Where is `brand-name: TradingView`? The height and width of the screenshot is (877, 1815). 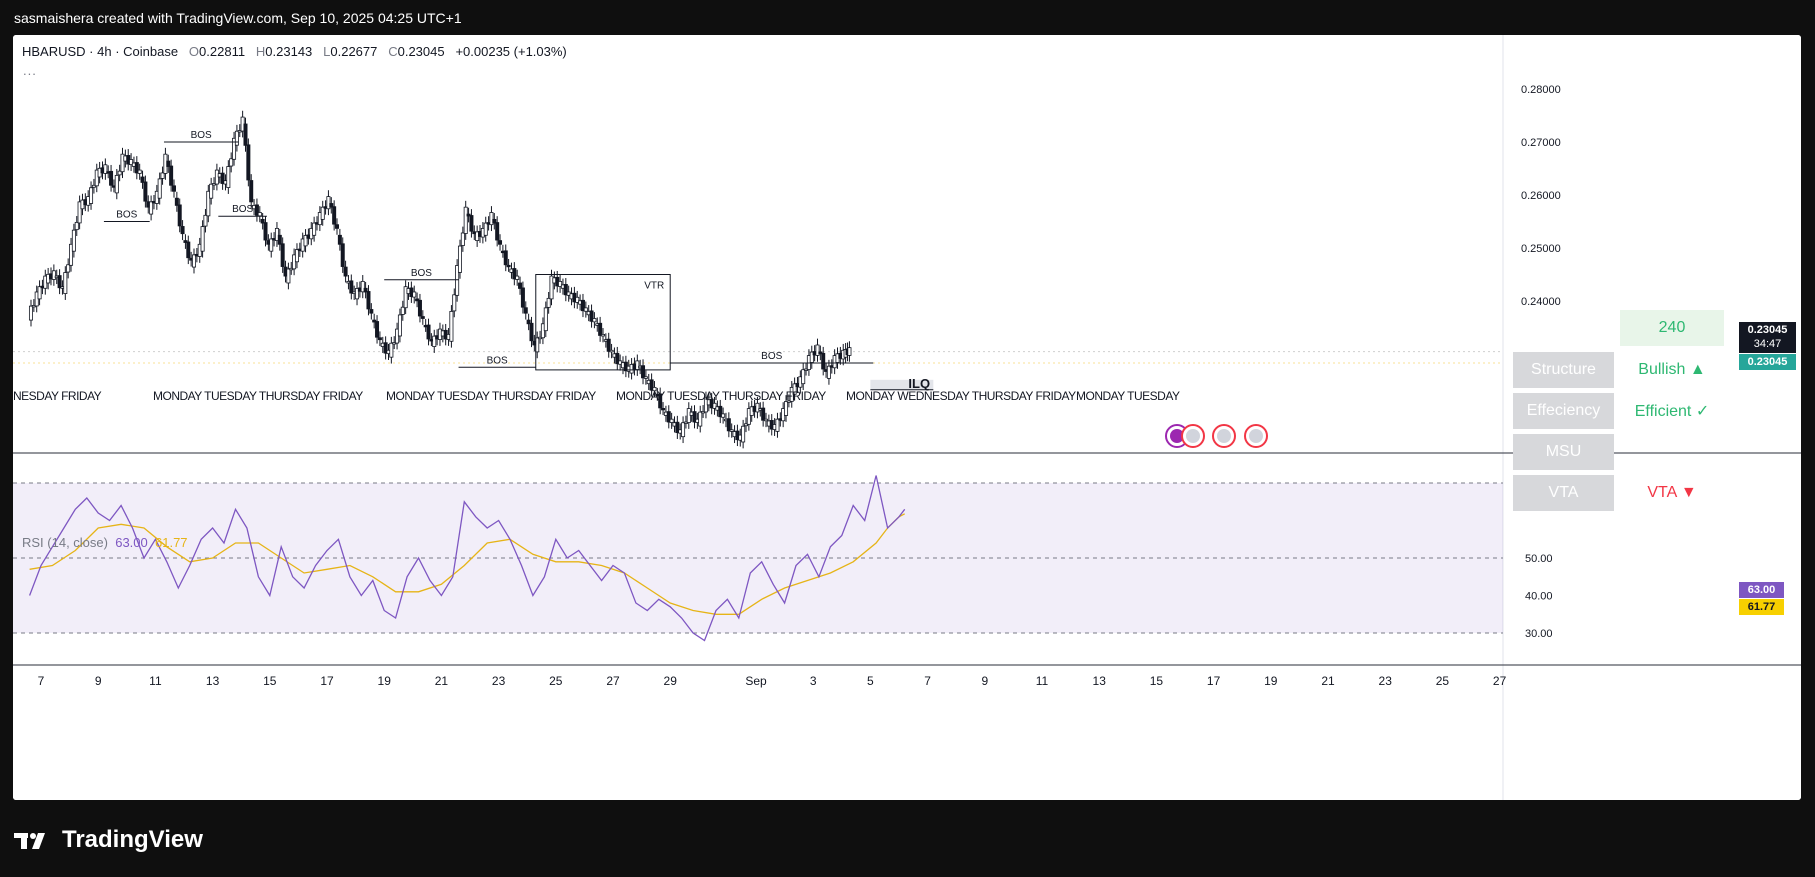 brand-name: TradingView is located at coordinates (132, 839).